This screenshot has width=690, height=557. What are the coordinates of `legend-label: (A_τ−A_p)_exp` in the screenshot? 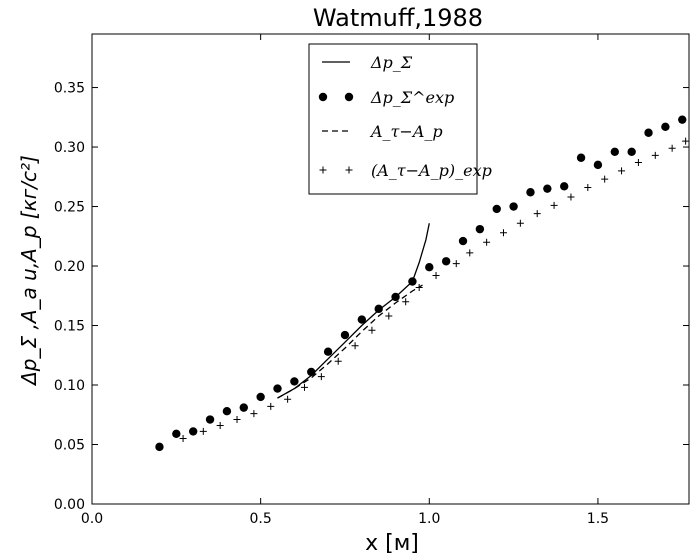 It's located at (431, 170).